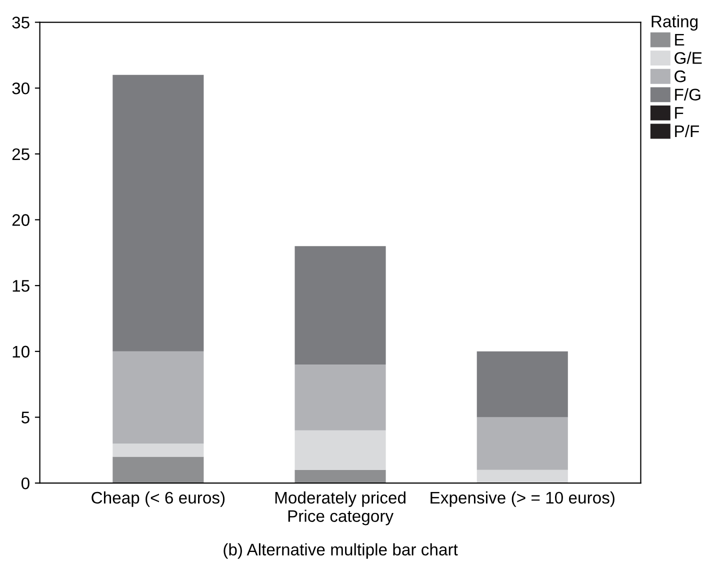 The width and height of the screenshot is (724, 571). Describe the element at coordinates (21, 352) in the screenshot. I see `y-tick-label: 10` at that location.